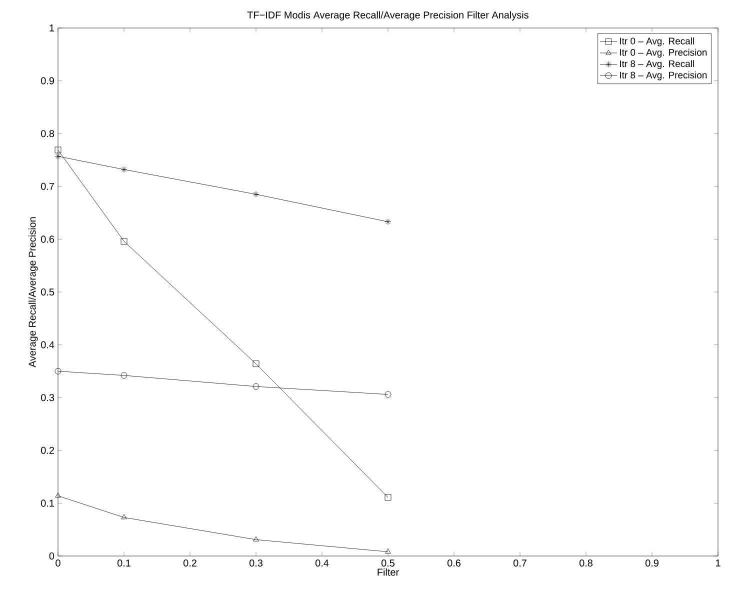 Image resolution: width=729 pixels, height=598 pixels. What do you see at coordinates (47, 398) in the screenshot?
I see `y-tick-label: 0.3` at bounding box center [47, 398].